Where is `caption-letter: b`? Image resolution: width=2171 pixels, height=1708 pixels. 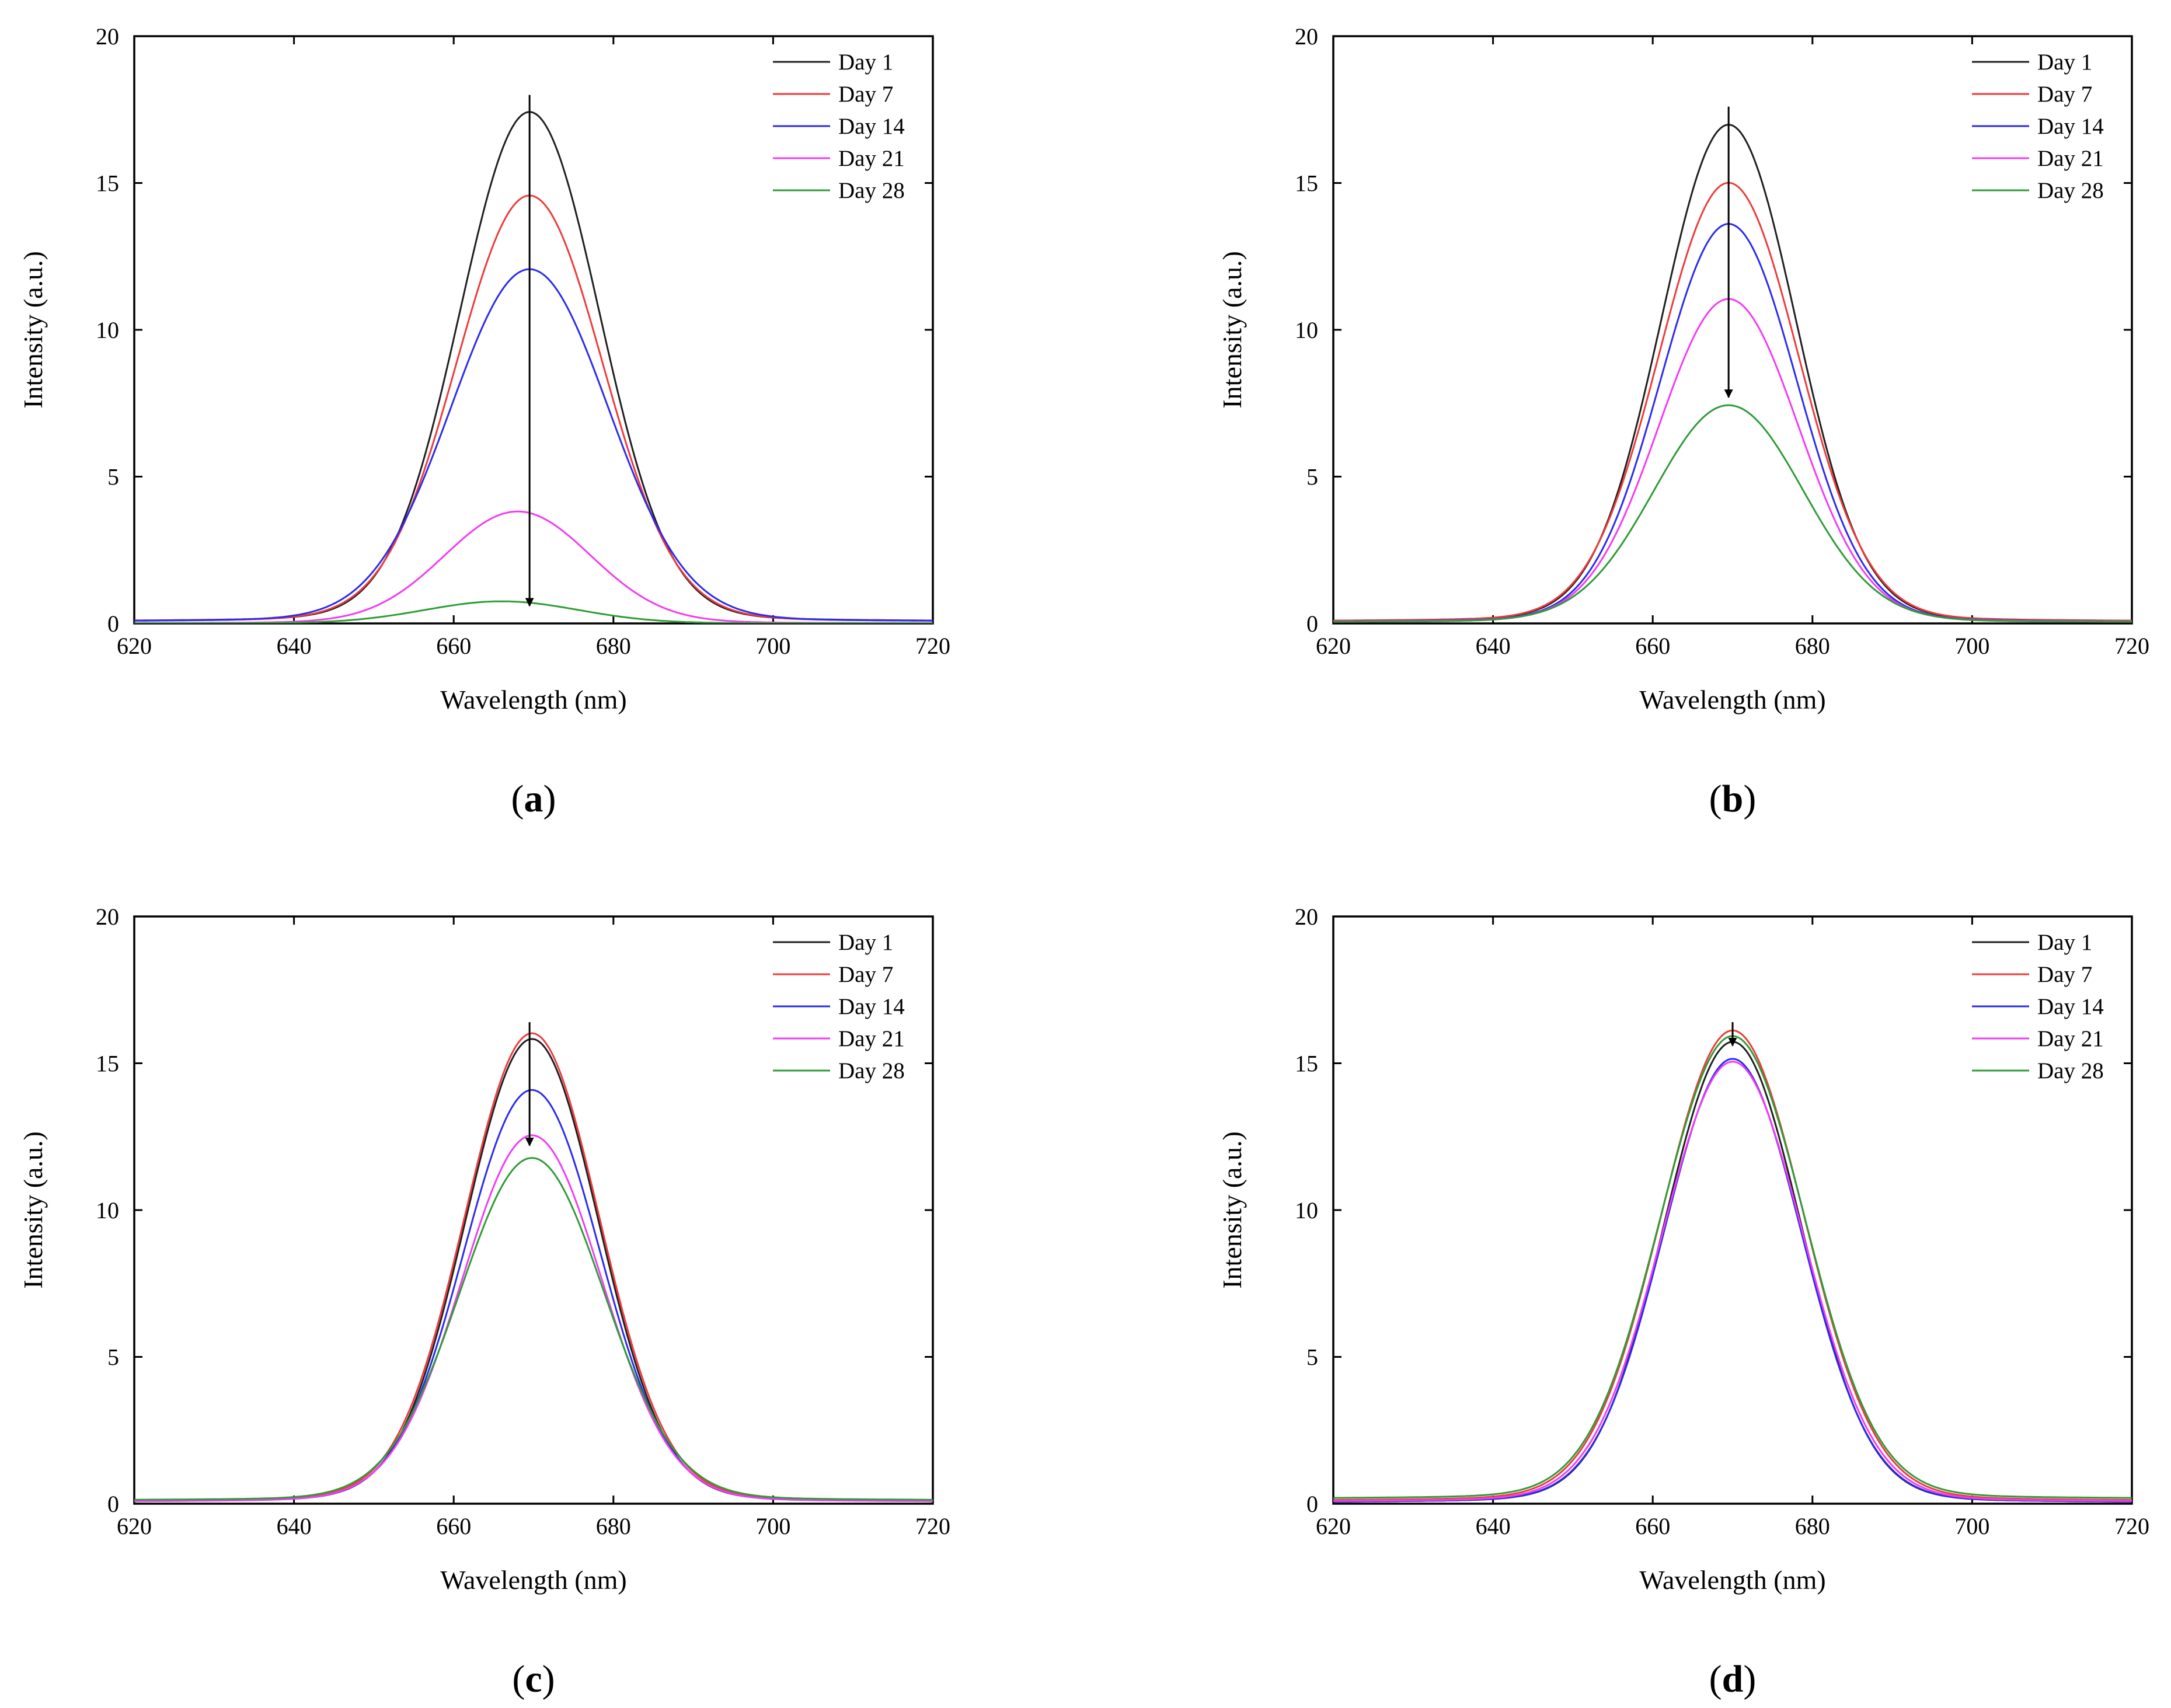 caption-letter: b is located at coordinates (1733, 799).